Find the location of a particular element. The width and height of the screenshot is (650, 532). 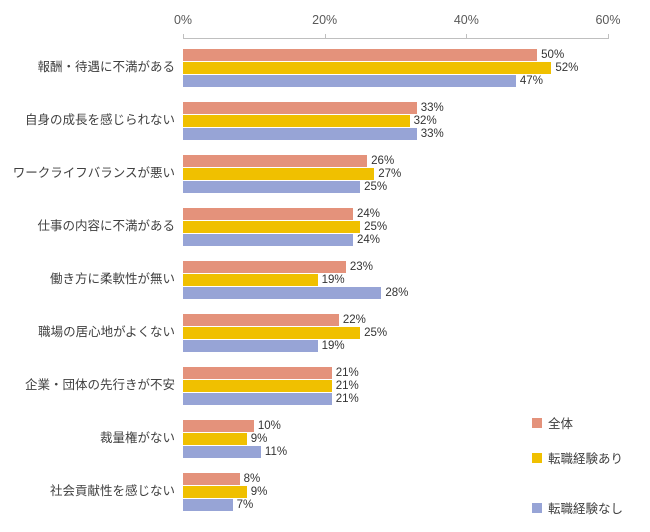

bar-line: 8% is located at coordinates (416, 478).